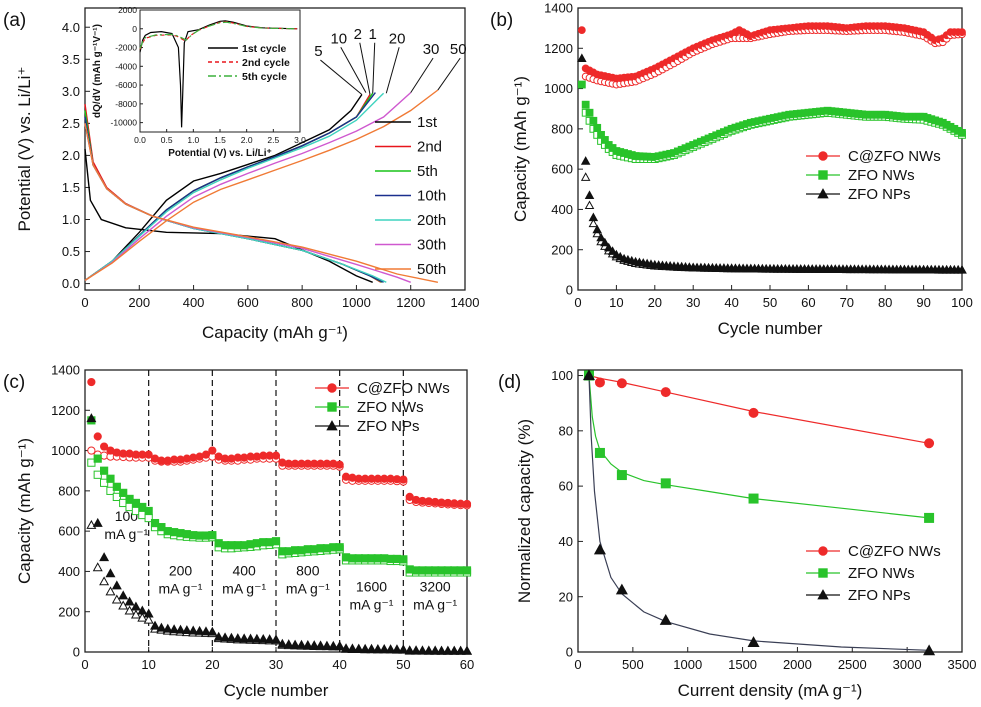 The width and height of the screenshot is (981, 707). Describe the element at coordinates (655, 302) in the screenshot. I see `x-tick-label: 20` at that location.